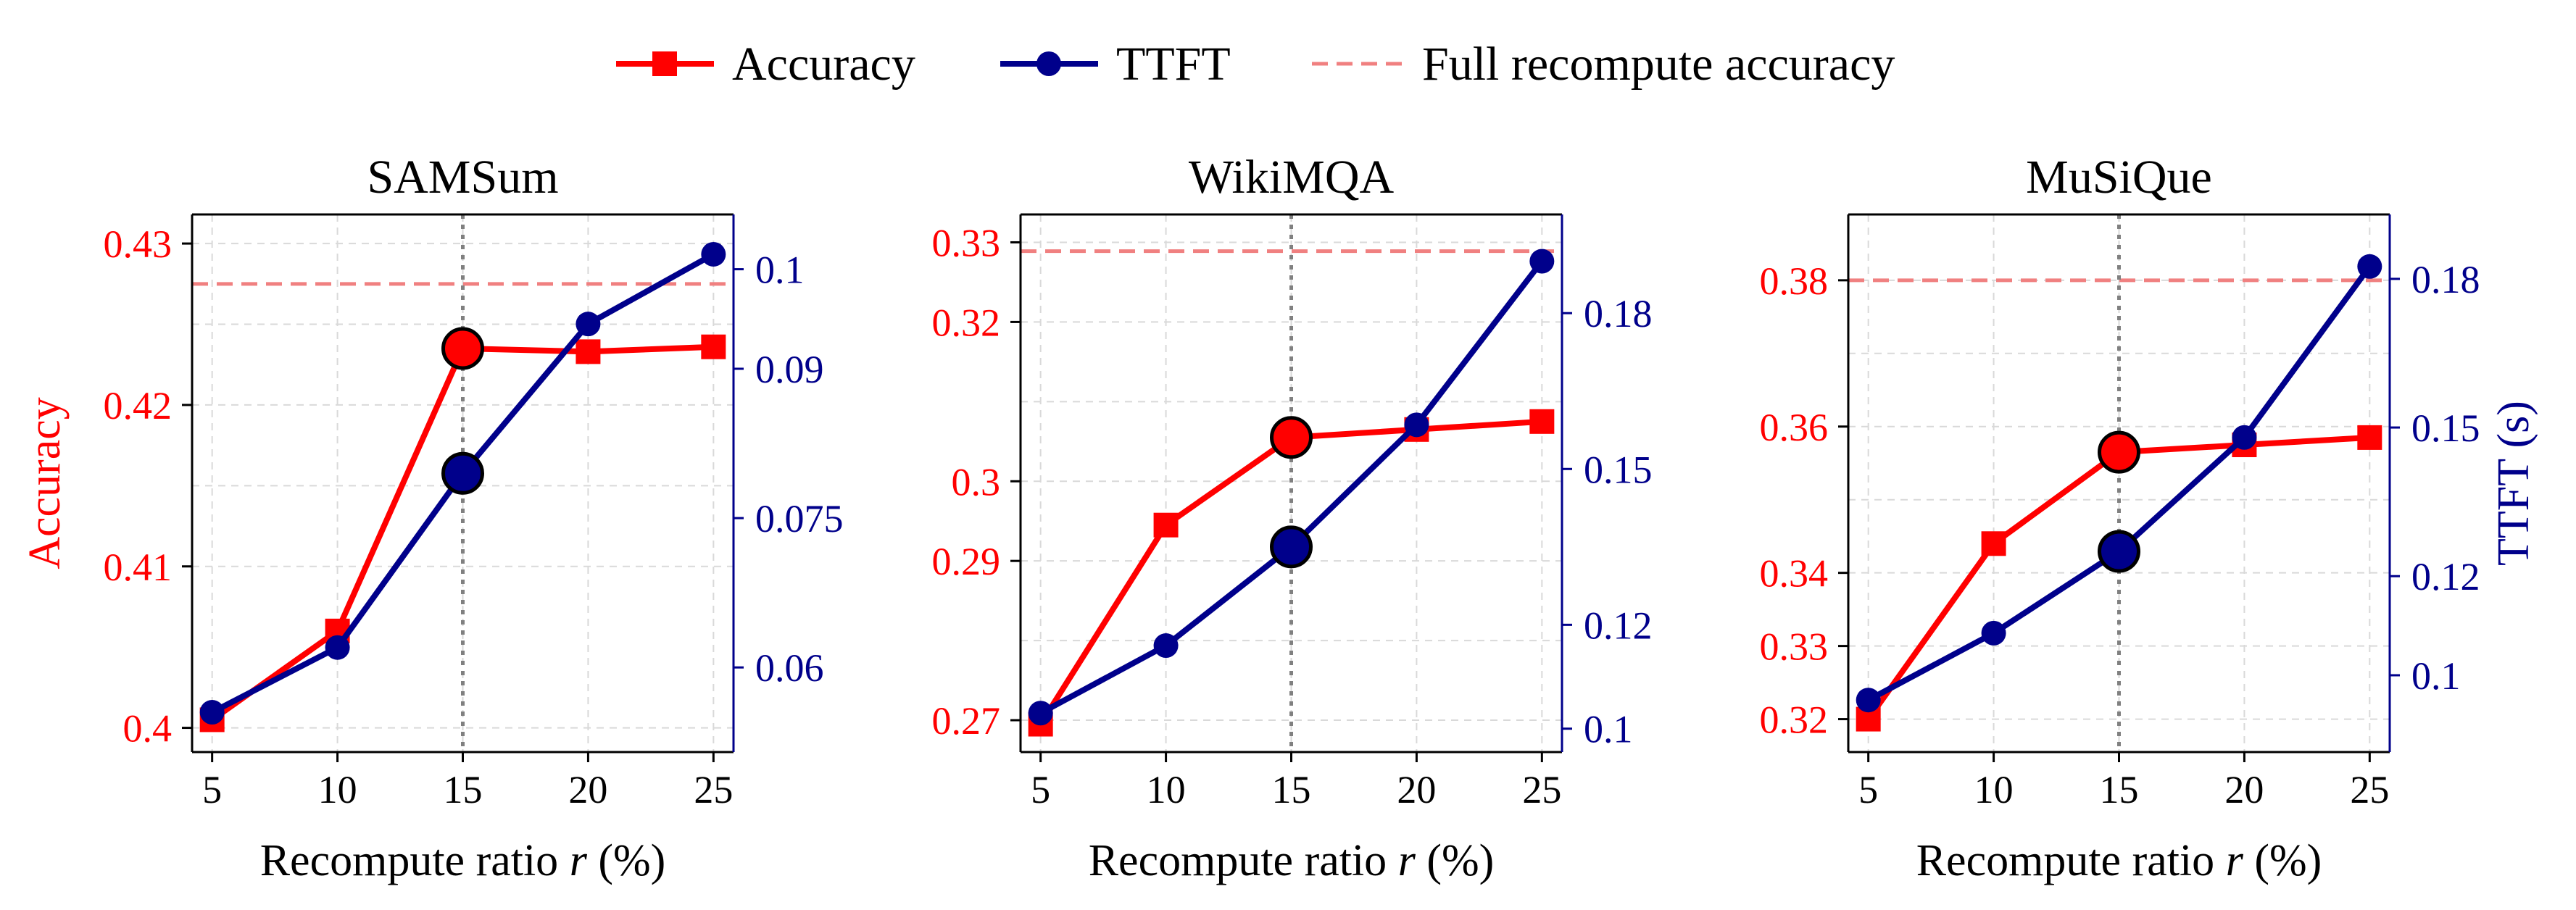 This screenshot has height=910, width=2576. I want to click on y-right-tick-label: 0.075, so click(799, 518).